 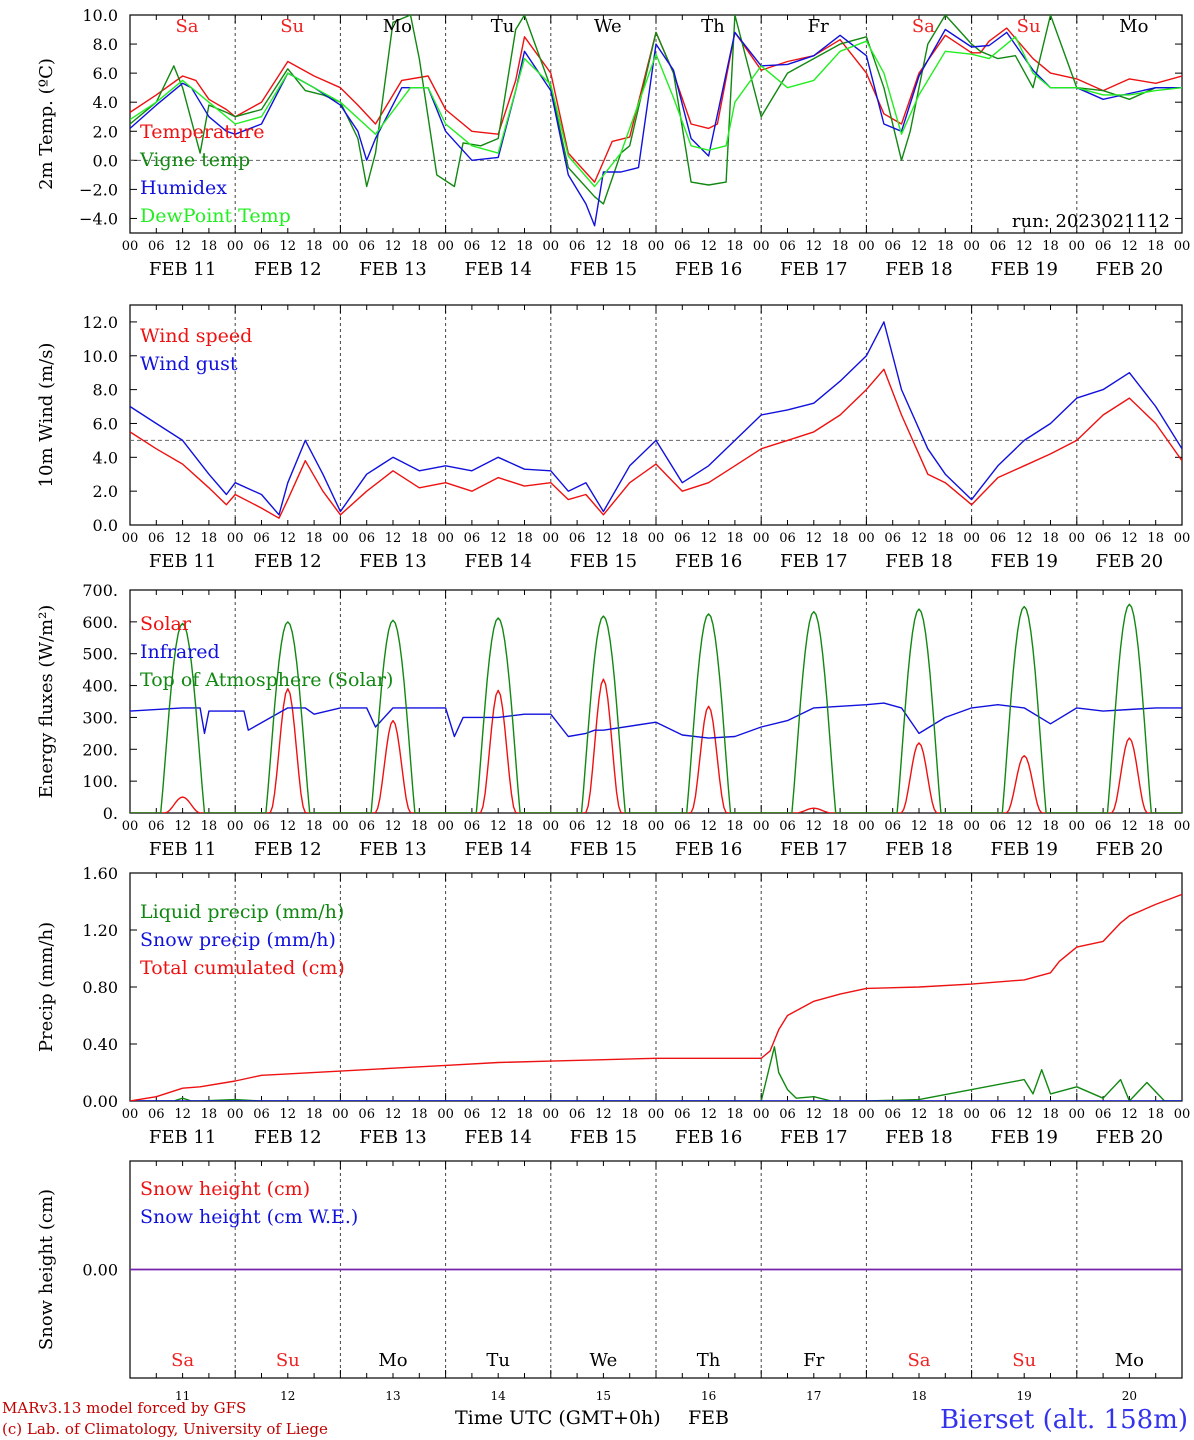 I want to click on date-label: FEB 12, so click(x=287, y=561).